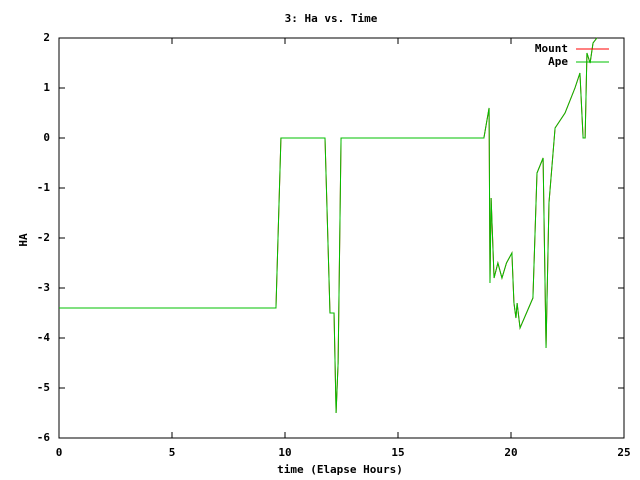  Describe the element at coordinates (44, 337) in the screenshot. I see `y-tick-label: -4` at that location.